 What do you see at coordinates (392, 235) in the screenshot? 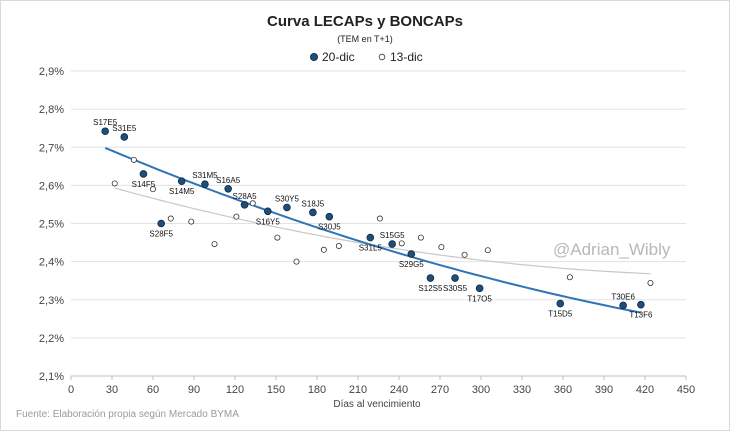
I see `point-label: S15G5` at bounding box center [392, 235].